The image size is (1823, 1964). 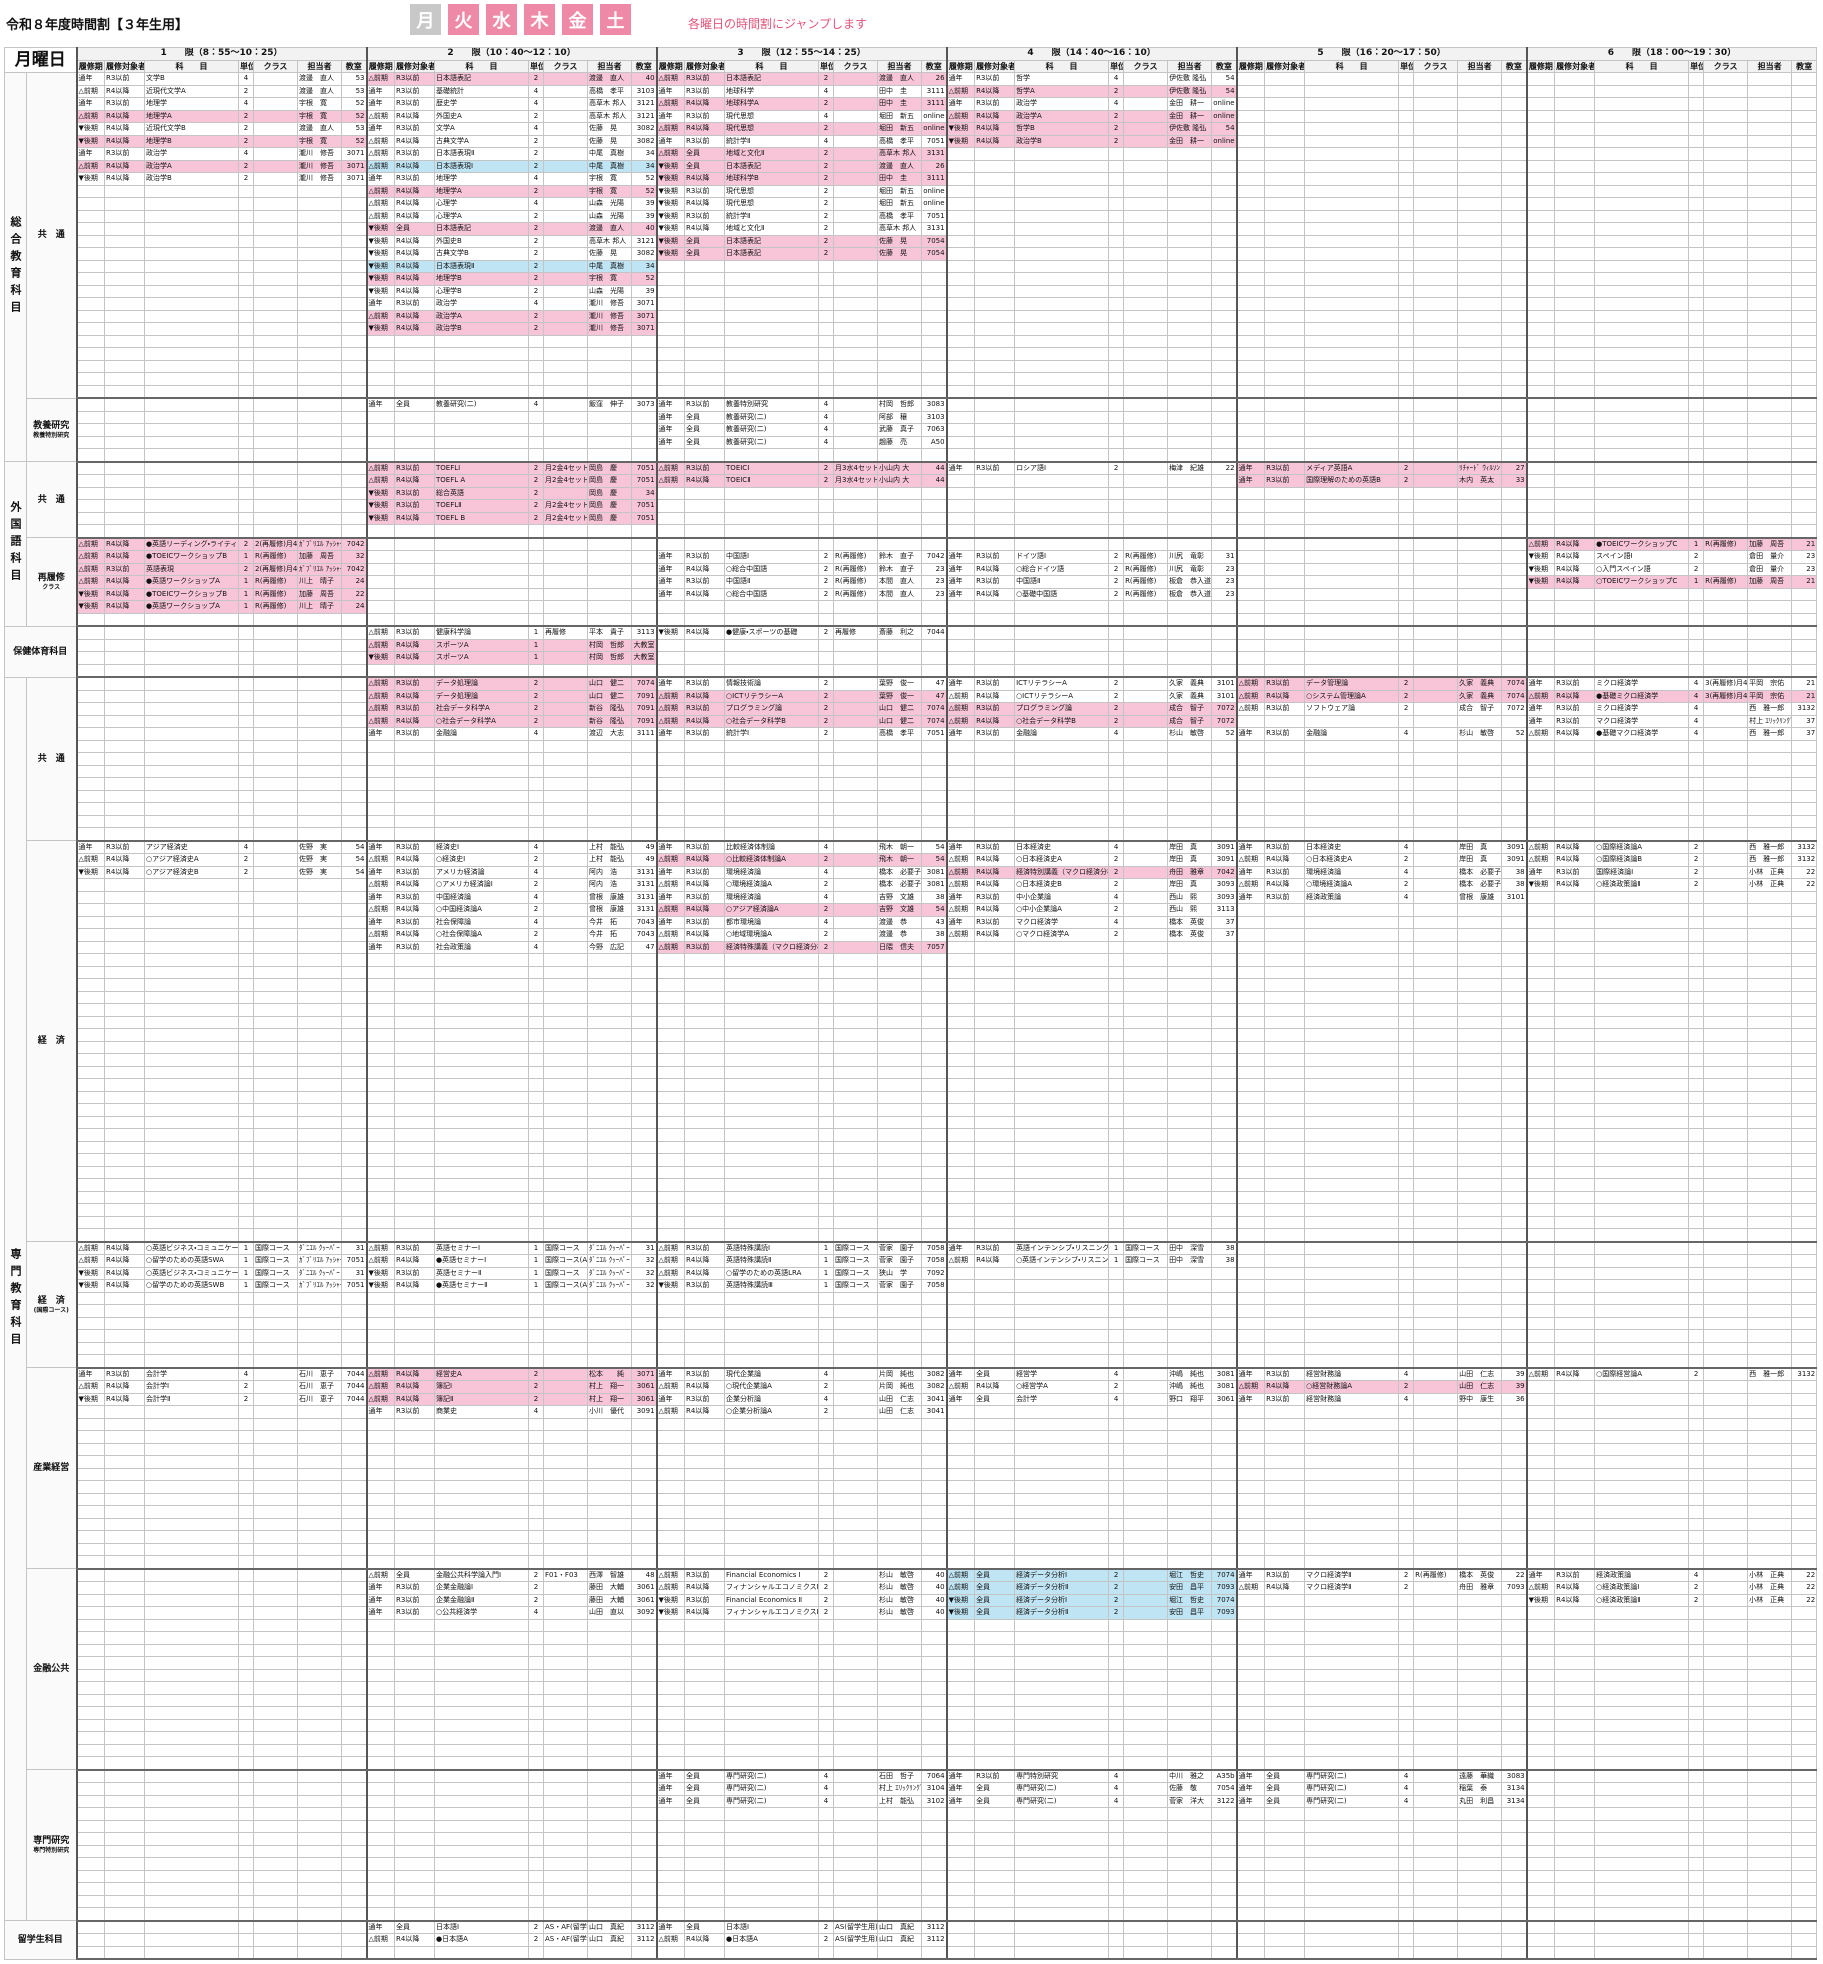 I want to click on day-tab: 金, so click(x=577, y=19).